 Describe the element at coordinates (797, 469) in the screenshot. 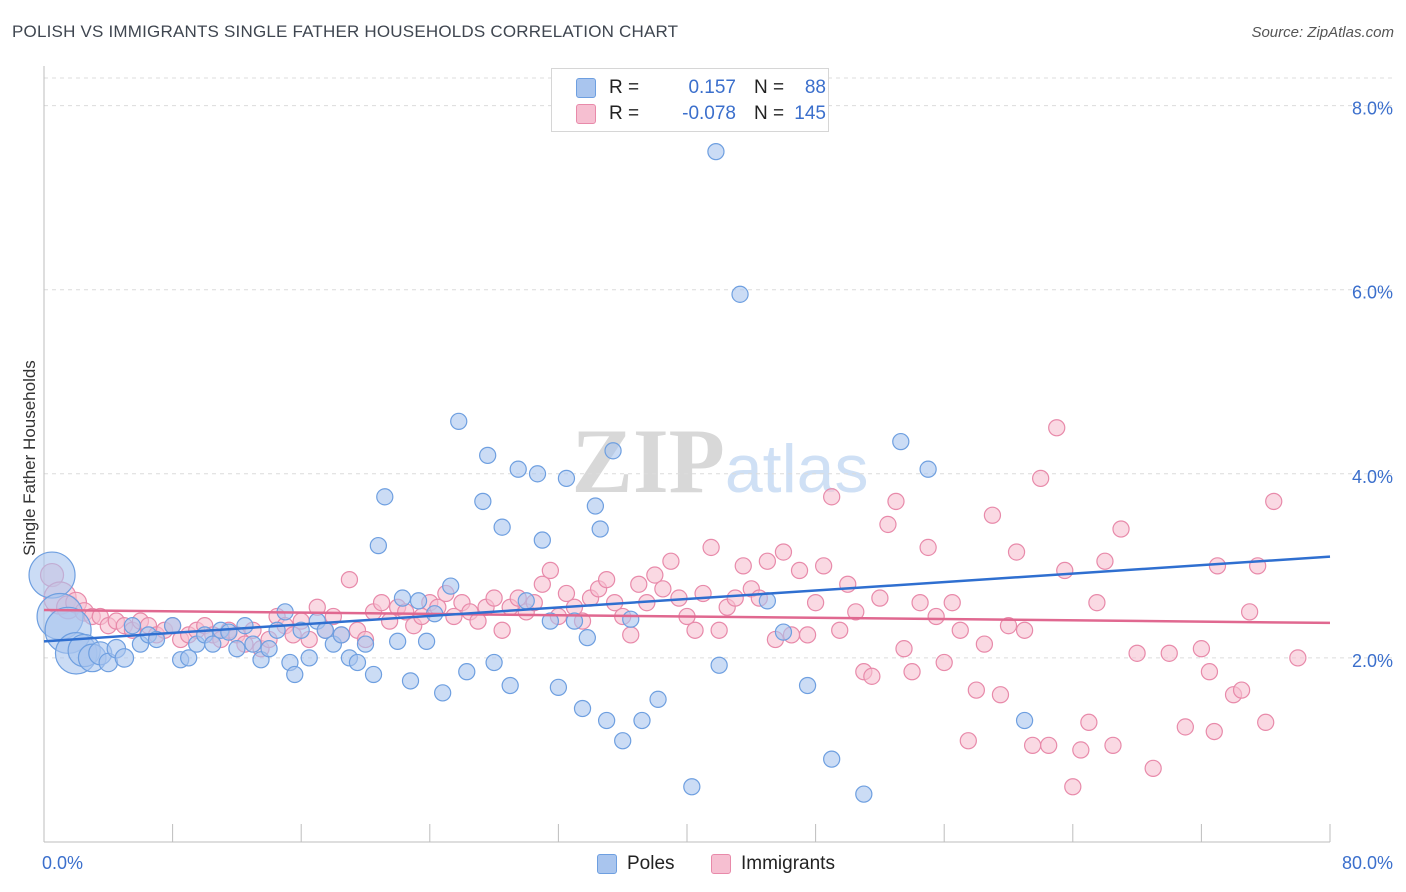

I see `watermark-atlas: atlas` at that location.